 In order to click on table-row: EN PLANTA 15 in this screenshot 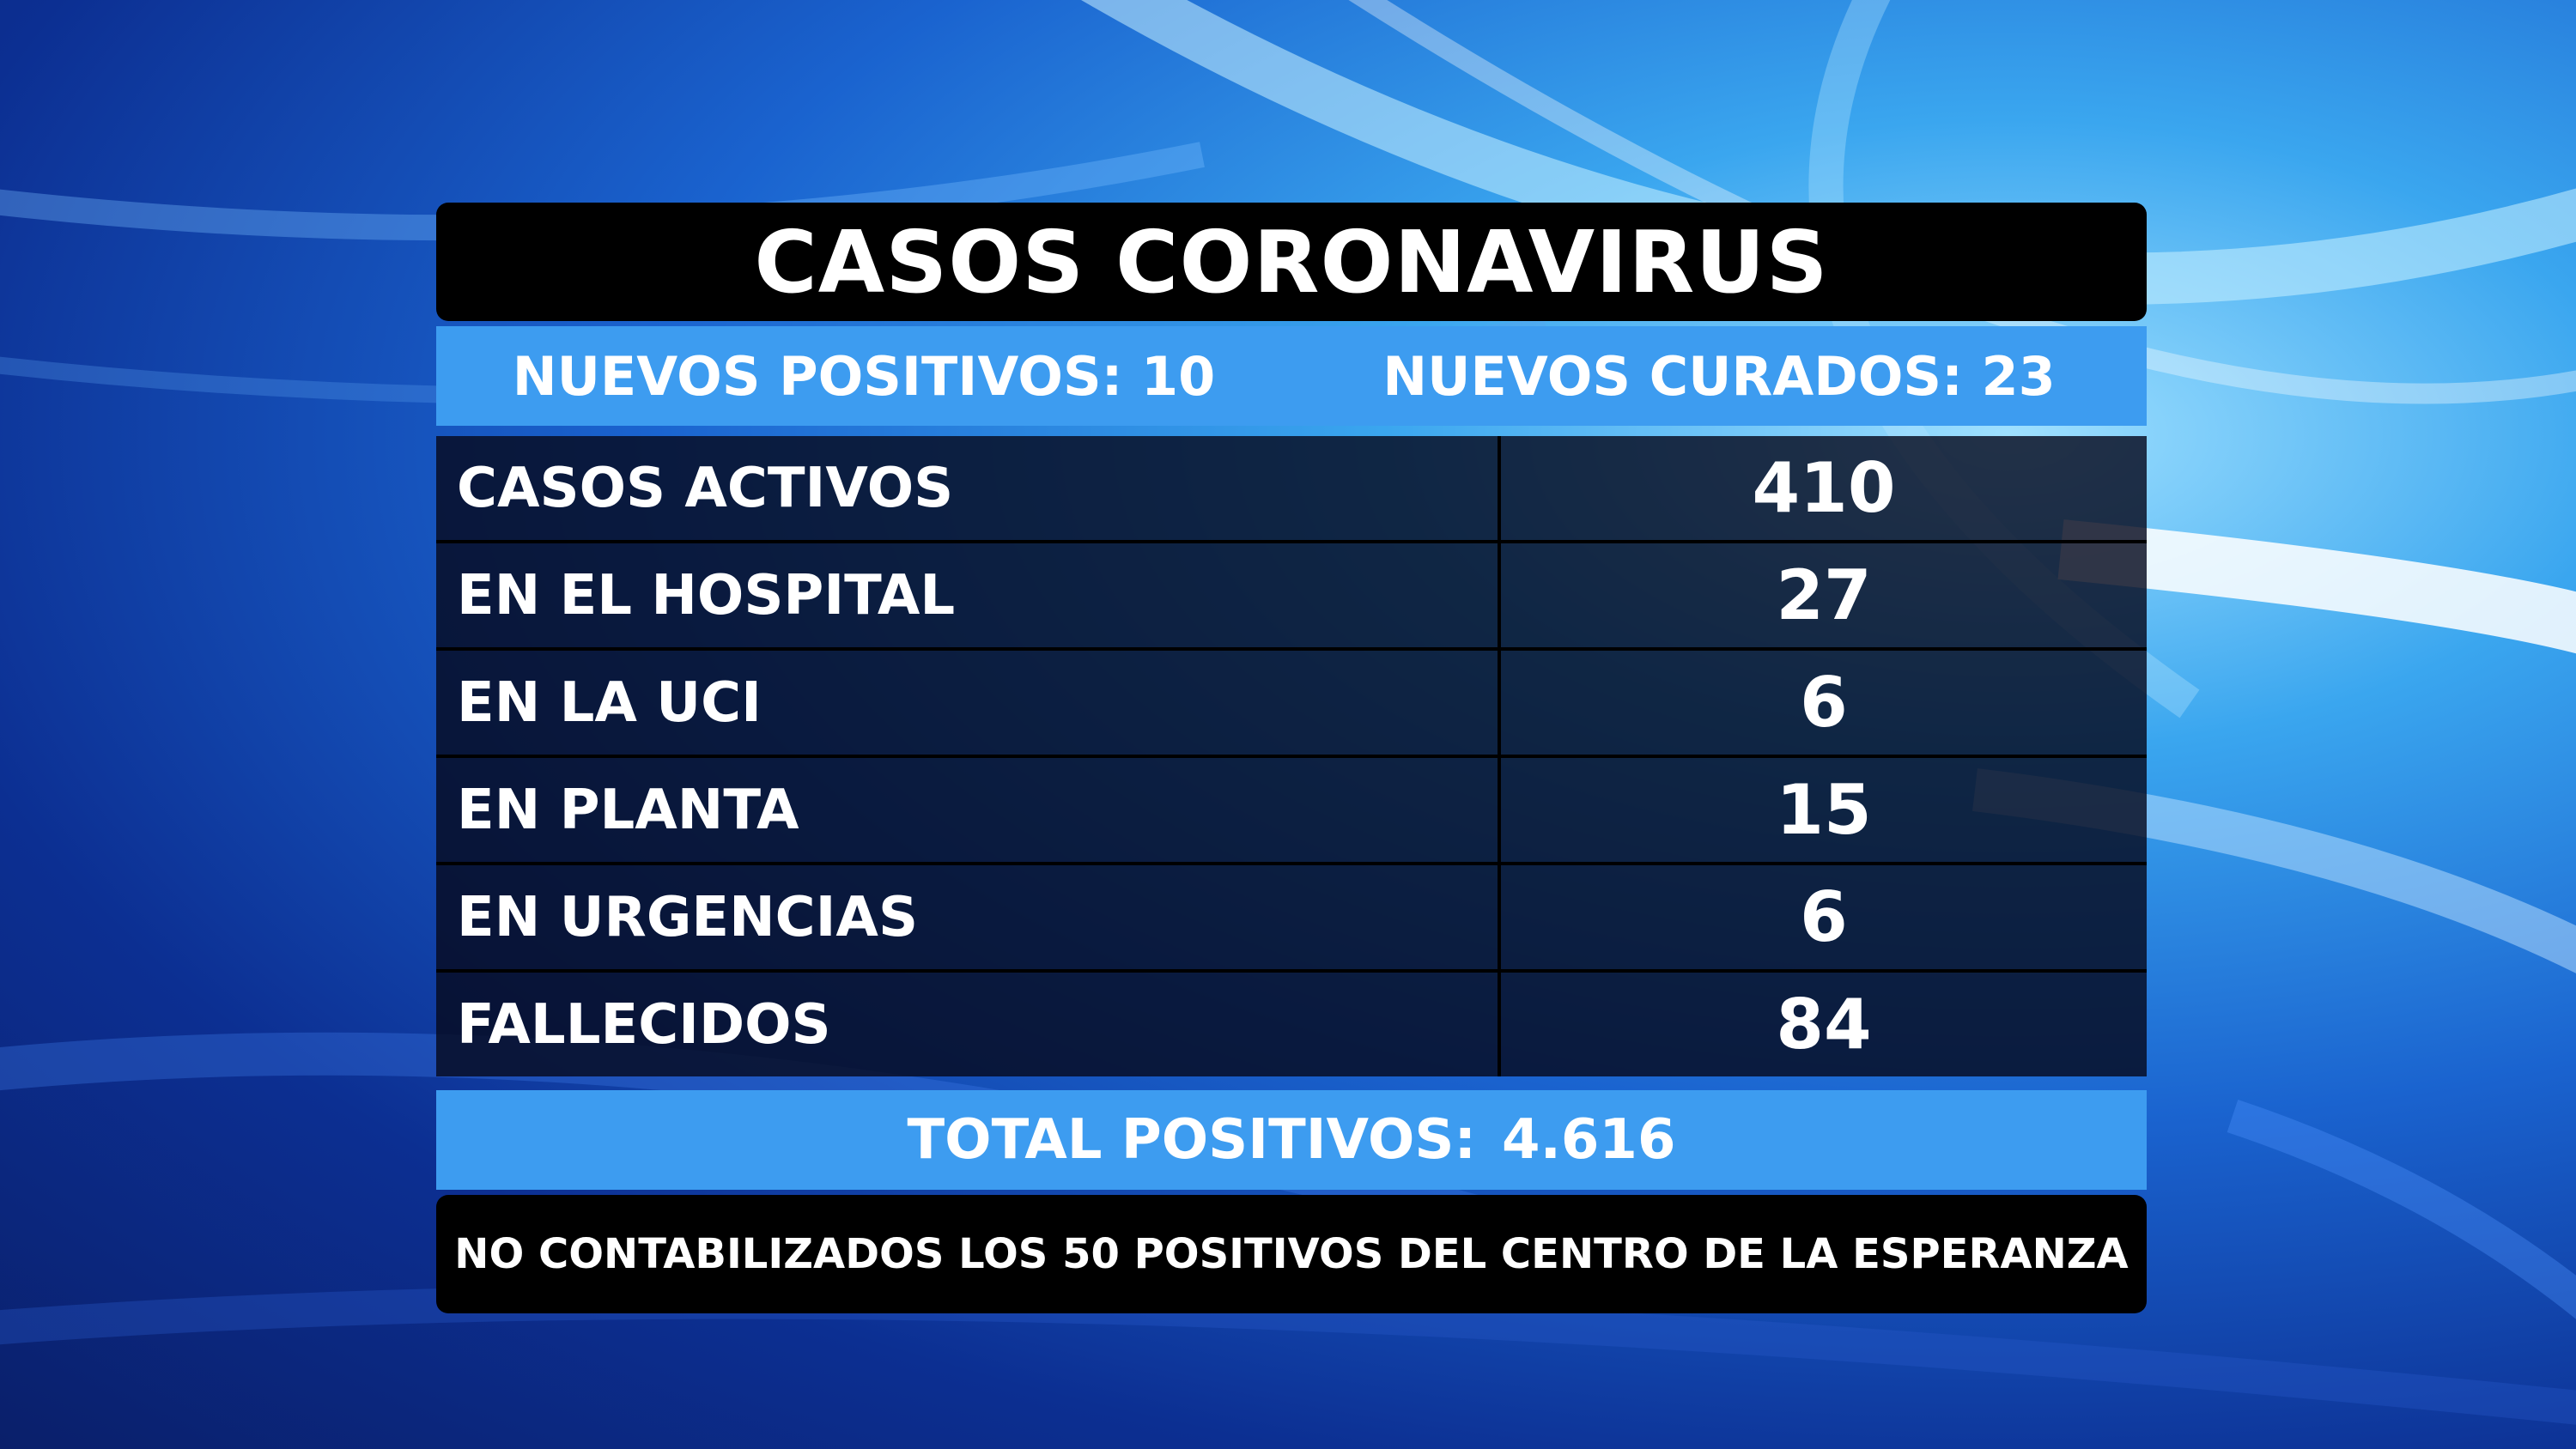, I will do `click(1291, 811)`.